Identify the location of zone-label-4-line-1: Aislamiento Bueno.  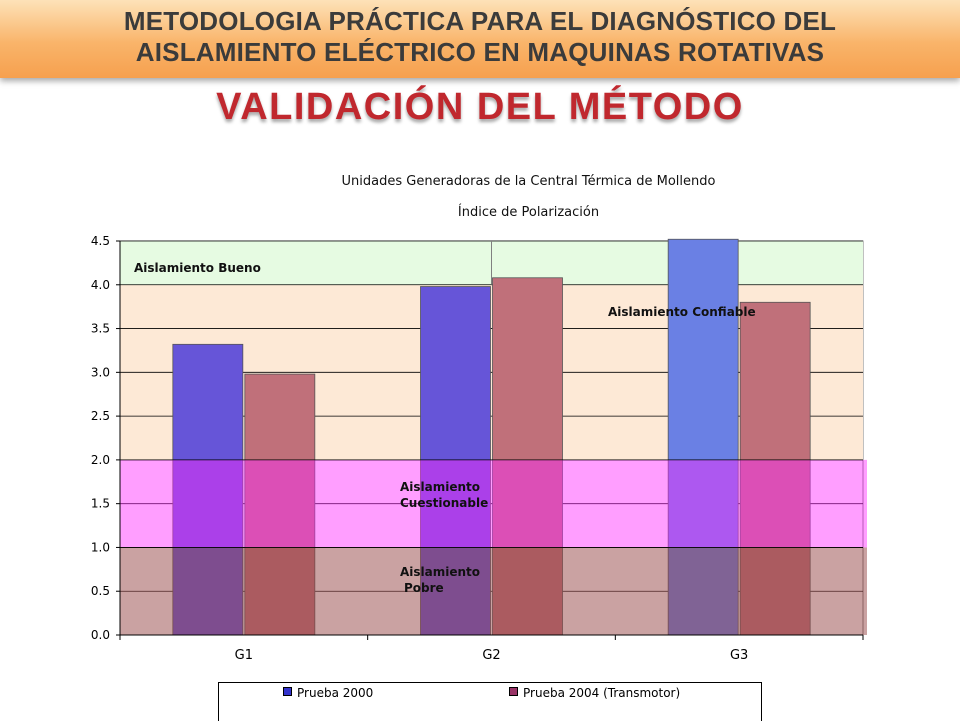
(197, 268).